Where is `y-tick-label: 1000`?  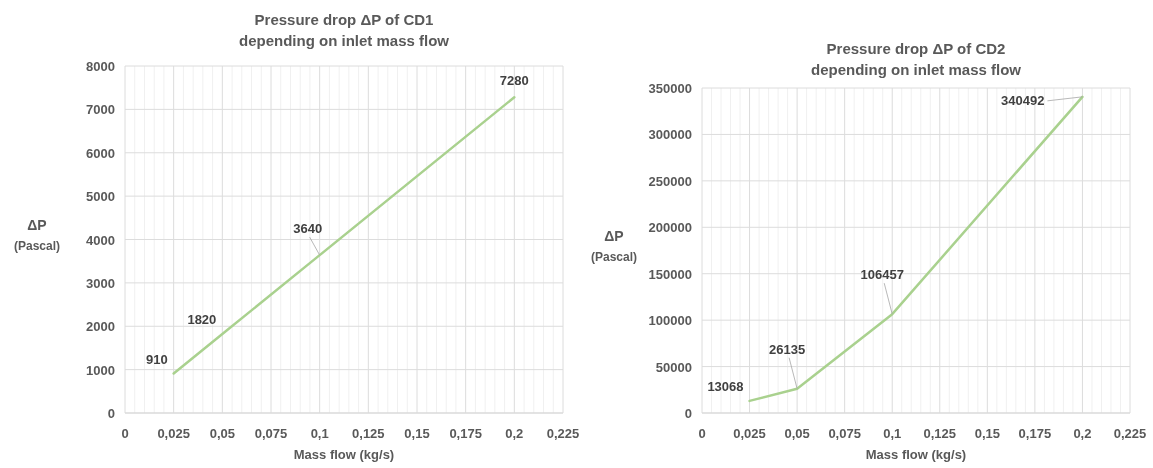 y-tick-label: 1000 is located at coordinates (100, 370).